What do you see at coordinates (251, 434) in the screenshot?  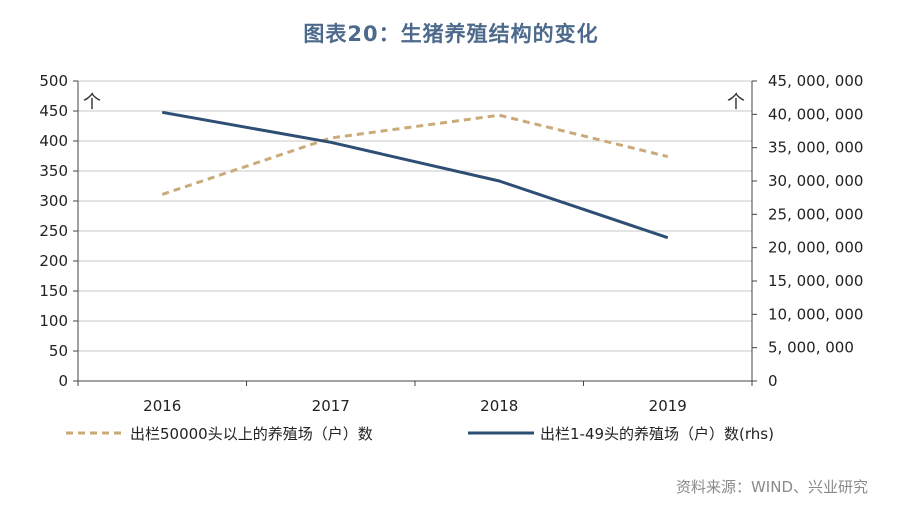 I see `legend-label-series-1: 出栏50000头以上的养殖场（户）数` at bounding box center [251, 434].